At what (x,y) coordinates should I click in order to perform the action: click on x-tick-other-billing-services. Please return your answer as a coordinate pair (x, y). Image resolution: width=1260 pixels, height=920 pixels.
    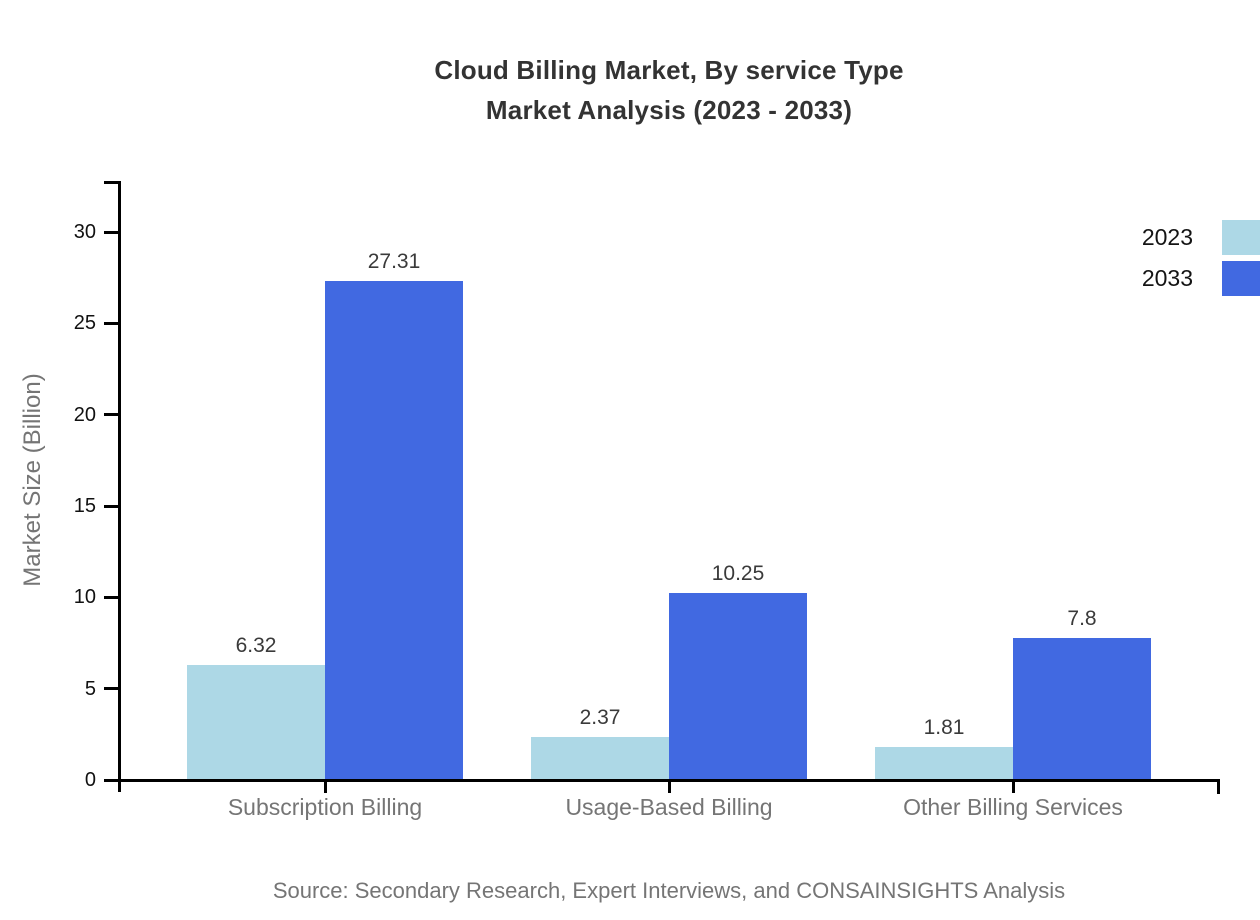
    Looking at the image, I should click on (1013, 786).